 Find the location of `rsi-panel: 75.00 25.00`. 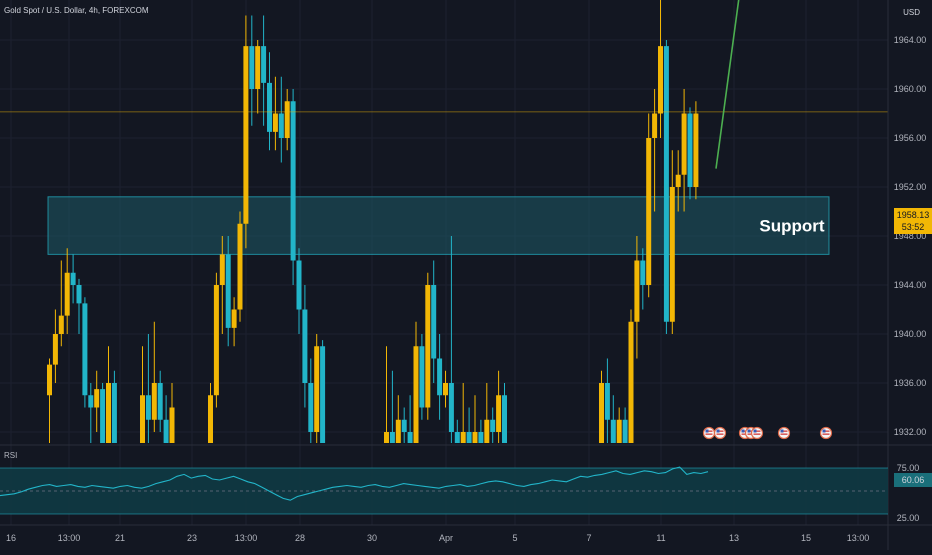

rsi-panel: 75.00 25.00 is located at coordinates (459, 493).